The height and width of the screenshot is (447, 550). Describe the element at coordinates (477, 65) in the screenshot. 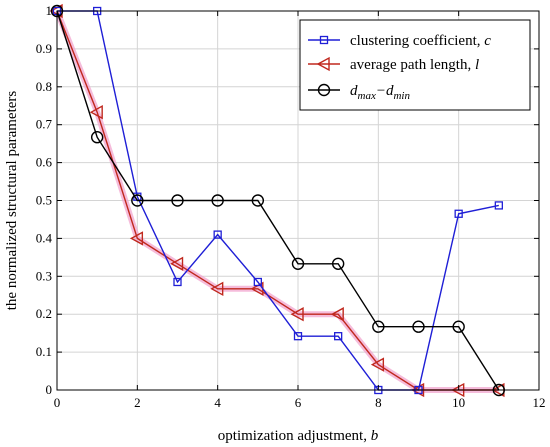

I see `legend-label-var: l` at that location.